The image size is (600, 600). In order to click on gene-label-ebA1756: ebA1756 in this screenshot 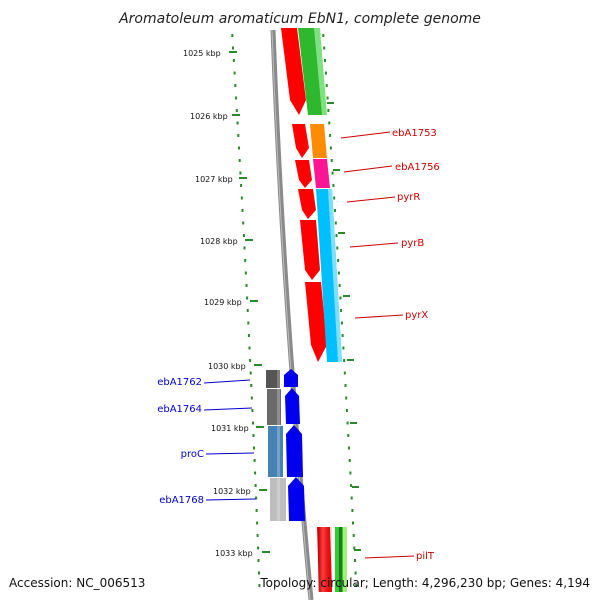, I will do `click(417, 167)`.